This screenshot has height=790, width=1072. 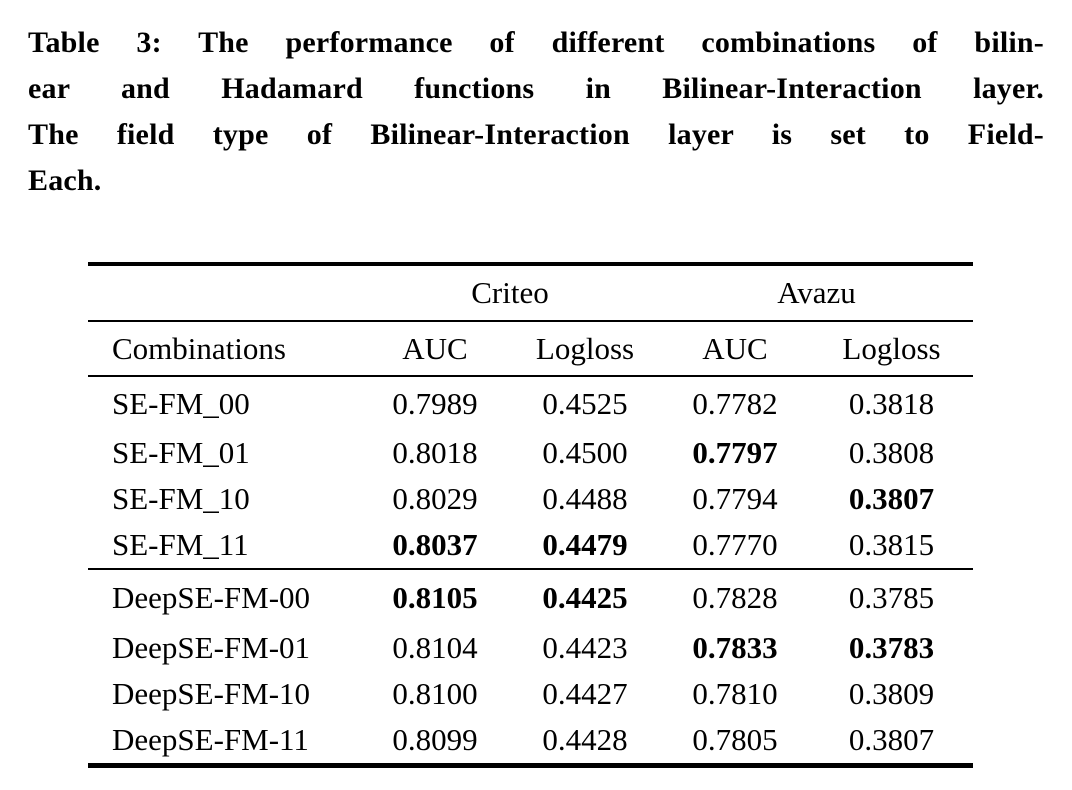 I want to click on group-header-avazu: Avazu, so click(x=817, y=294).